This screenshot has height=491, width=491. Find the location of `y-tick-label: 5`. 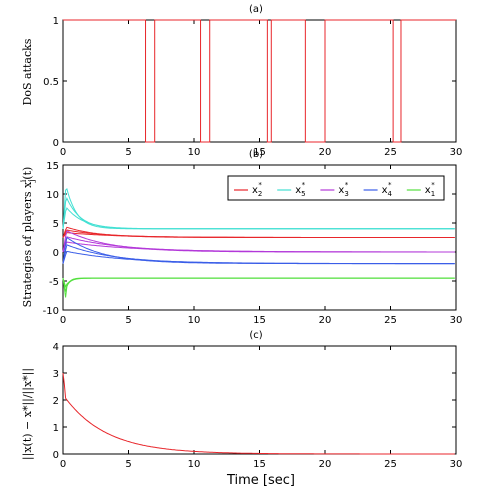

y-tick-label: 5 is located at coordinates (56, 224).